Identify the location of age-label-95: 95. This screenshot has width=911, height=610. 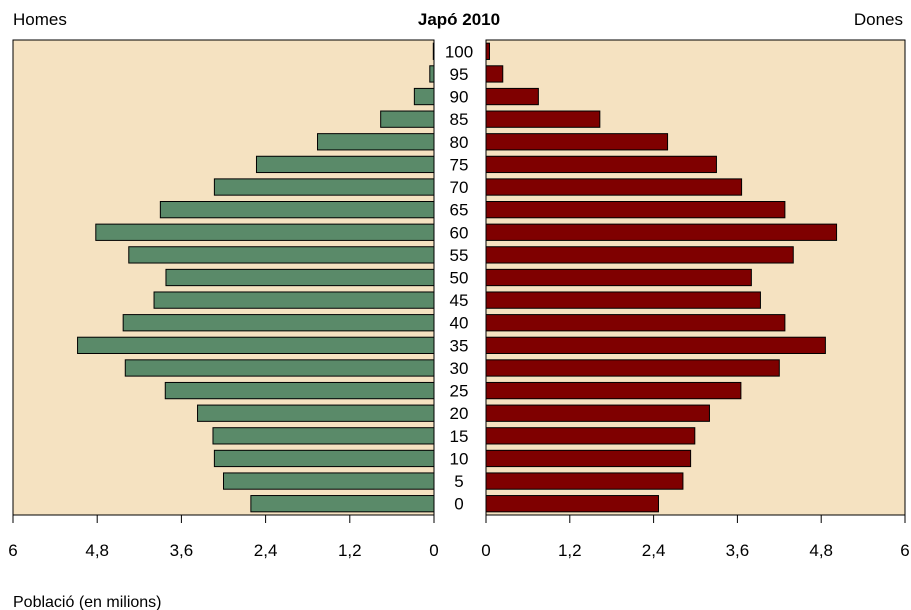
(459, 74).